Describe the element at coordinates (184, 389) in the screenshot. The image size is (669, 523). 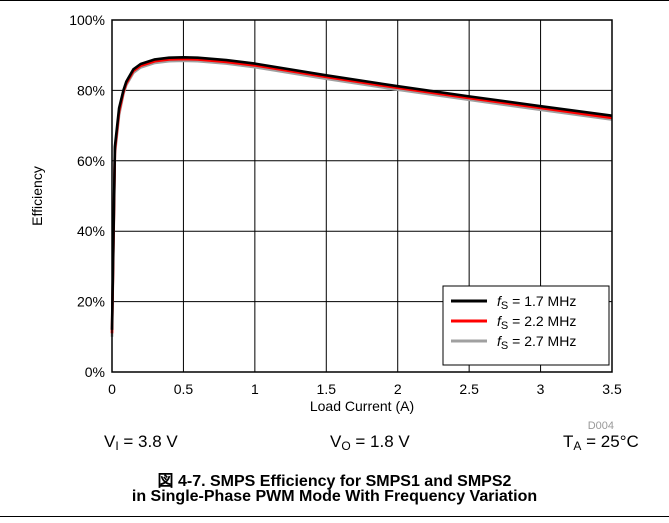
I see `x-tick-label: 0.5` at that location.